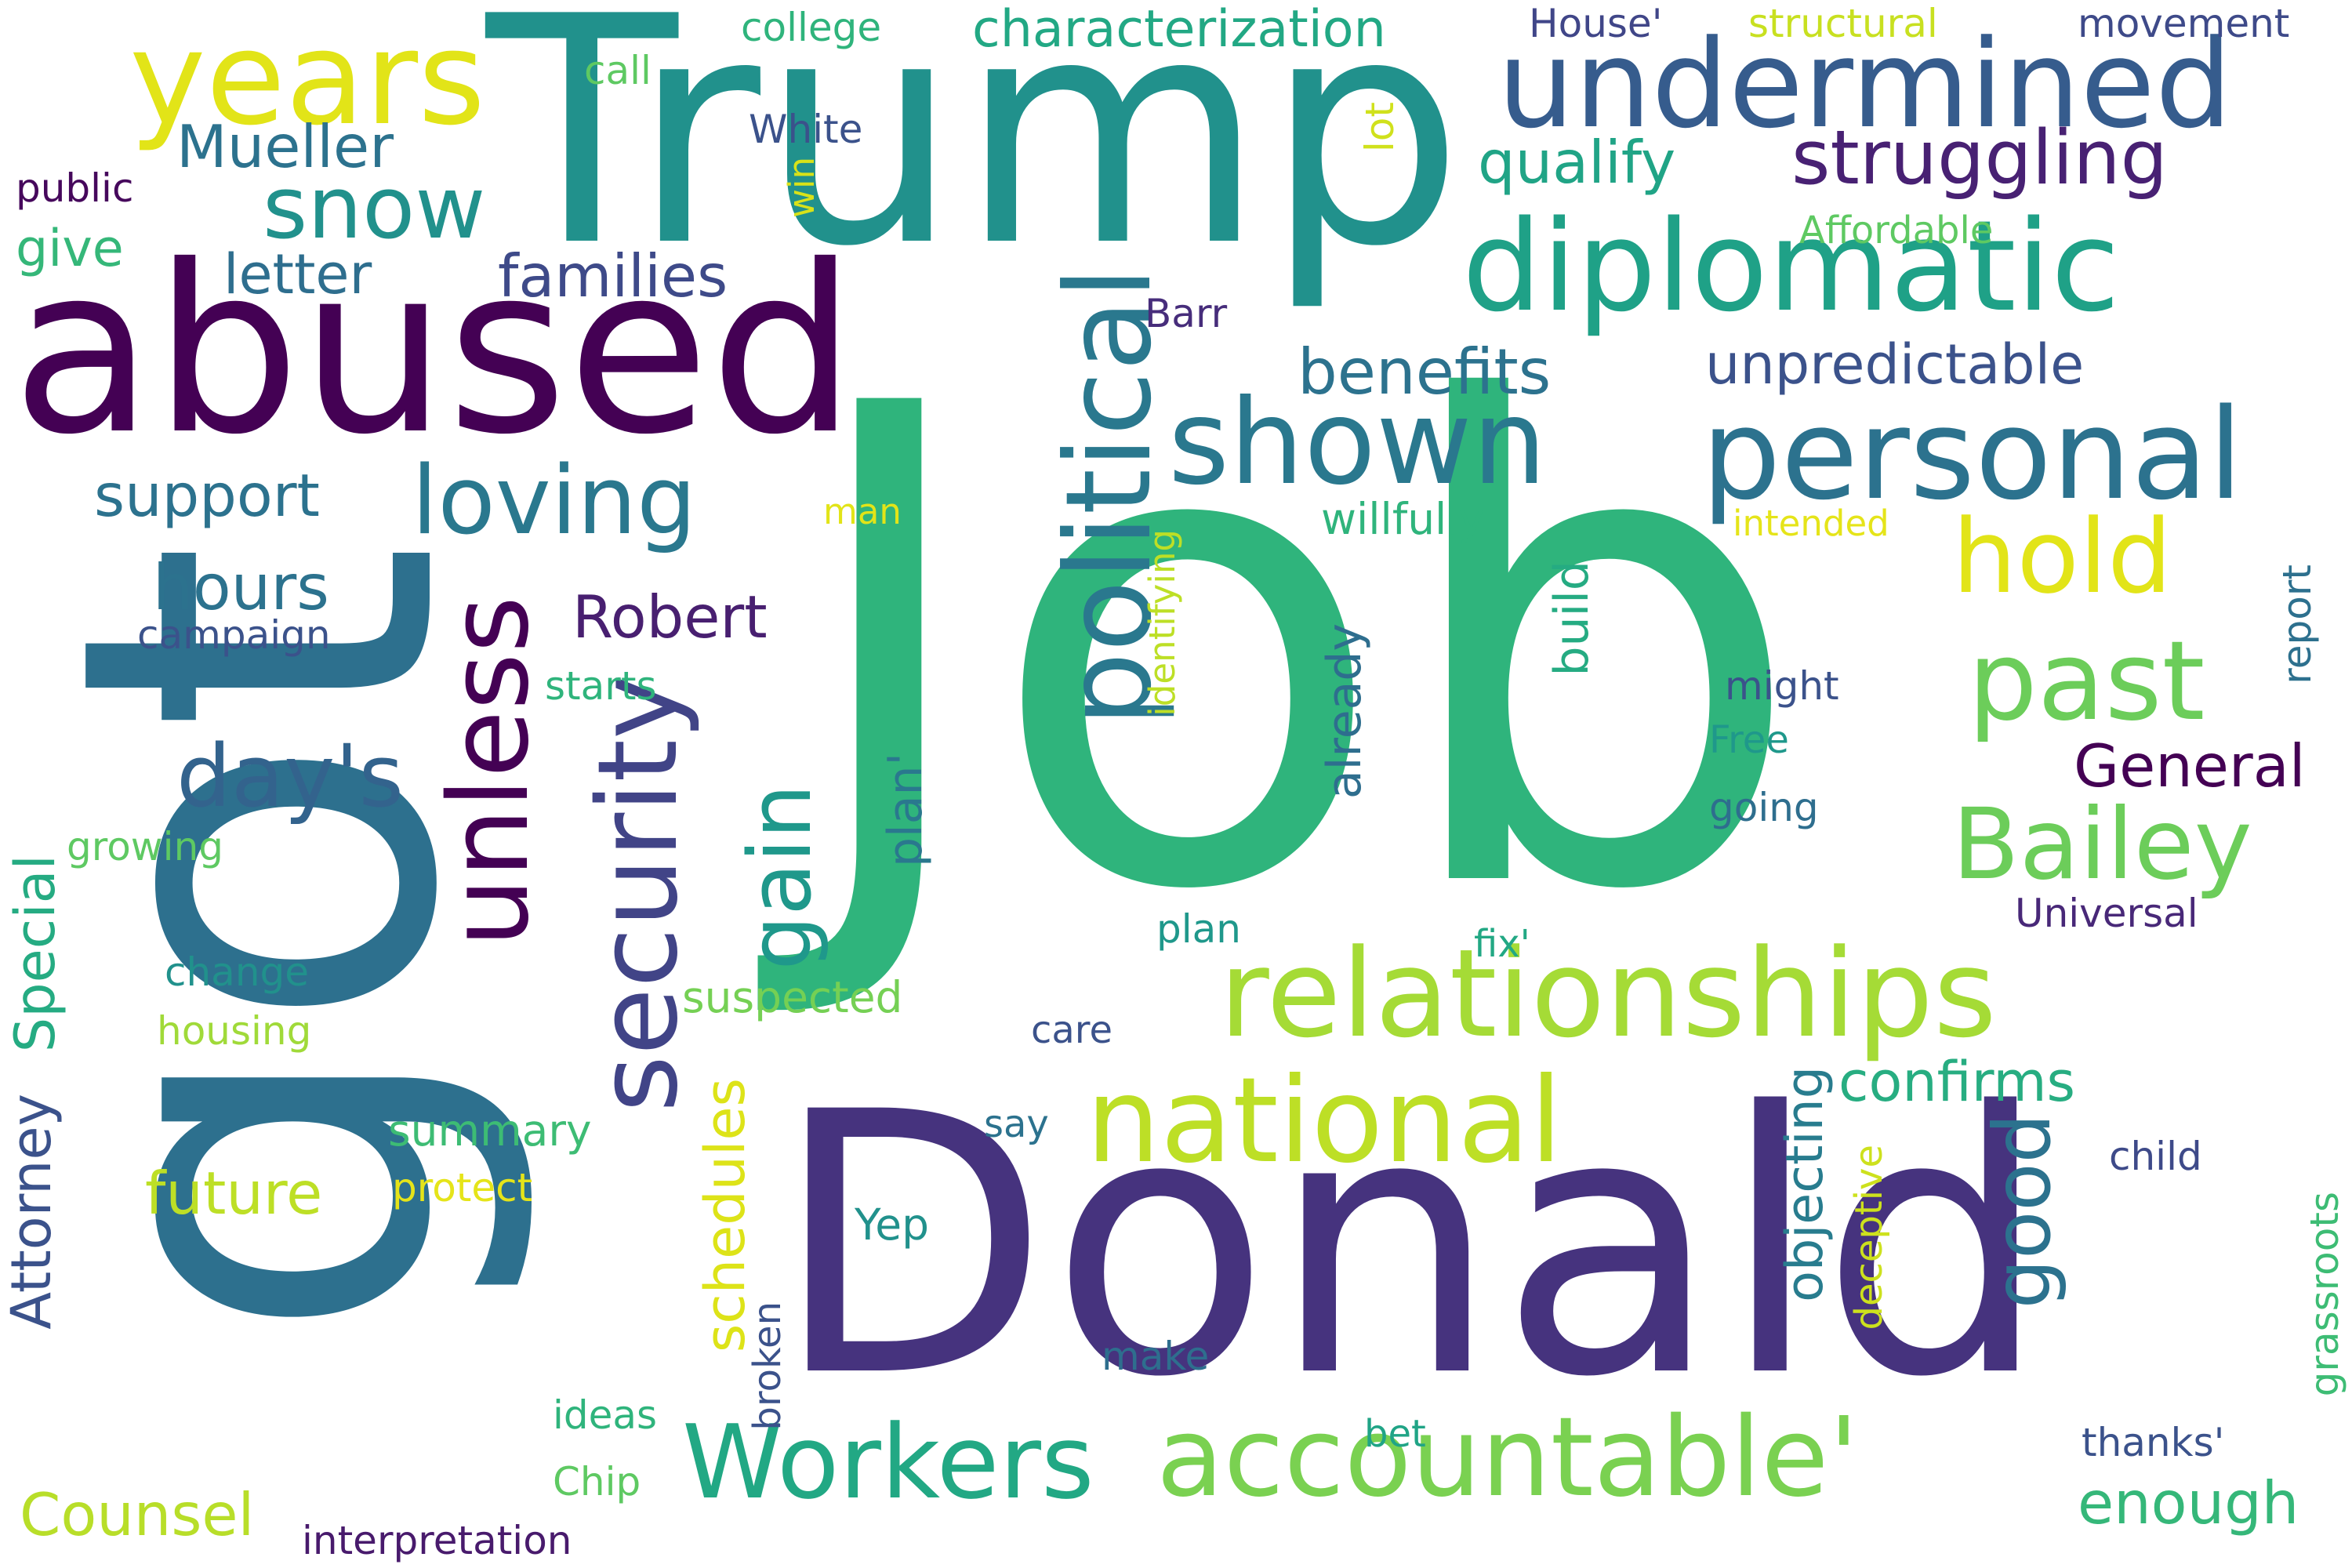 The height and width of the screenshot is (1568, 2352). Describe the element at coordinates (290, 776) in the screenshot. I see `word-days: day's` at that location.